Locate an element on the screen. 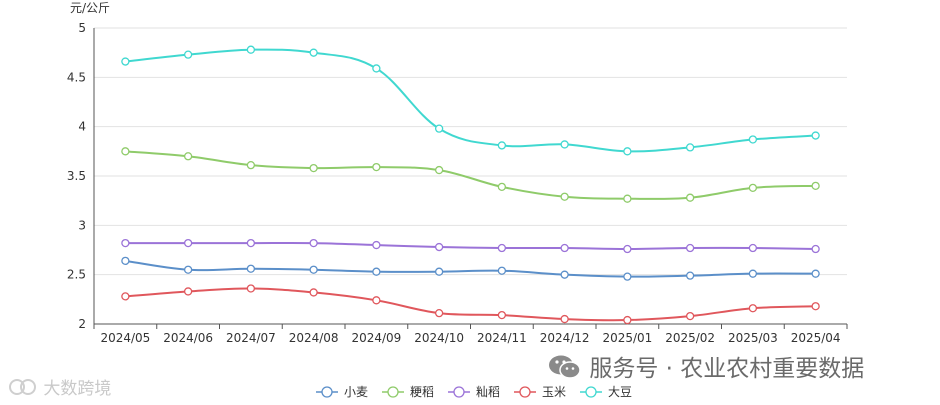  x-tick-label: 2024/09 is located at coordinates (376, 338).